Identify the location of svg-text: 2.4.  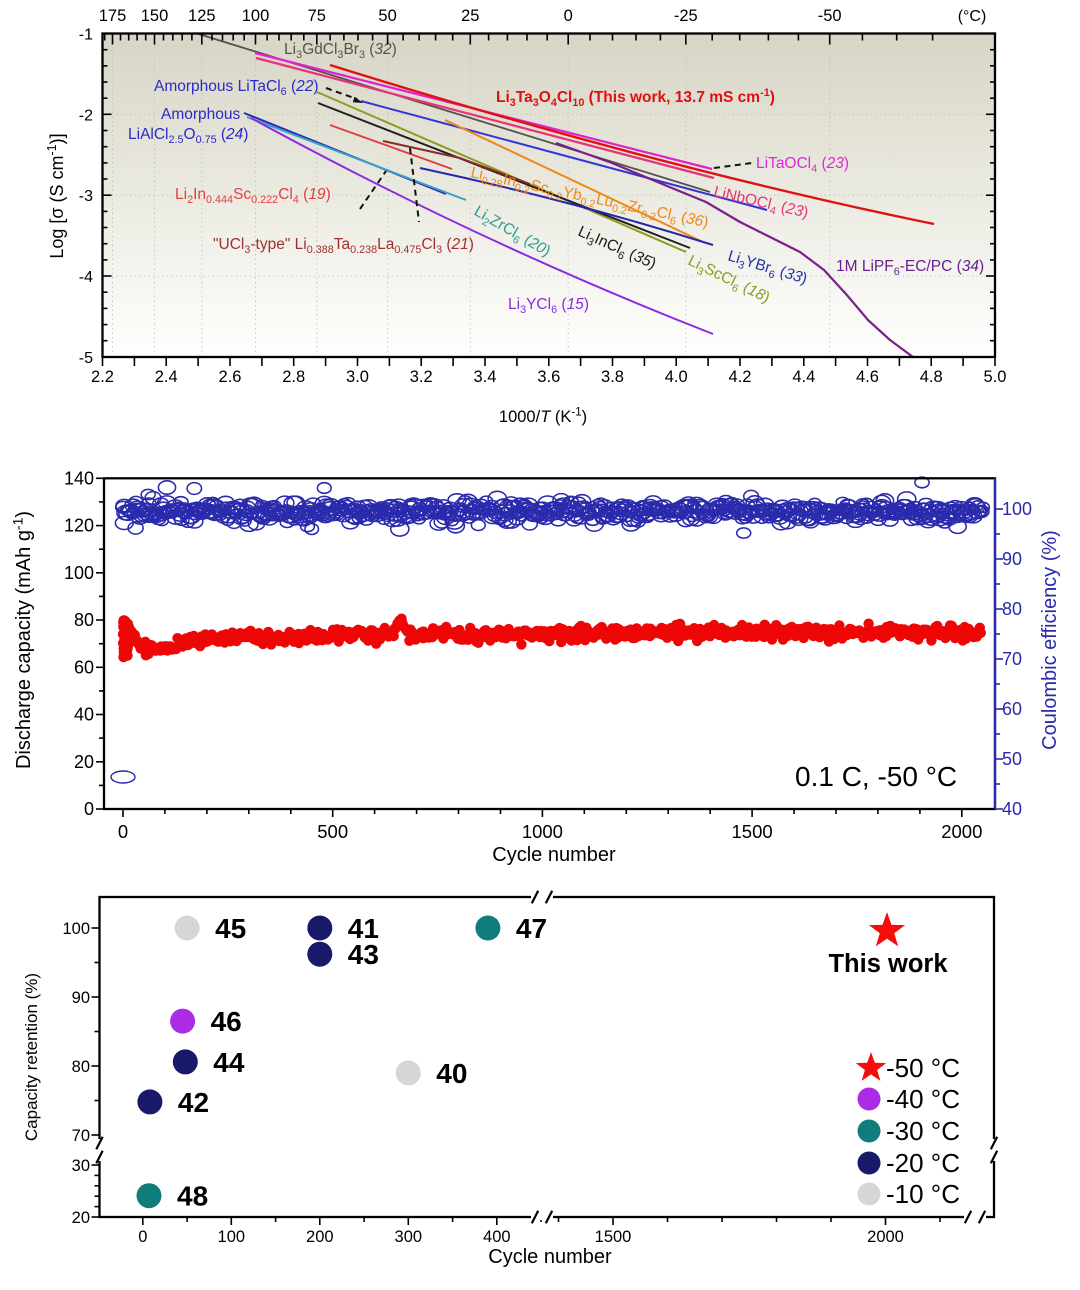
(166, 377).